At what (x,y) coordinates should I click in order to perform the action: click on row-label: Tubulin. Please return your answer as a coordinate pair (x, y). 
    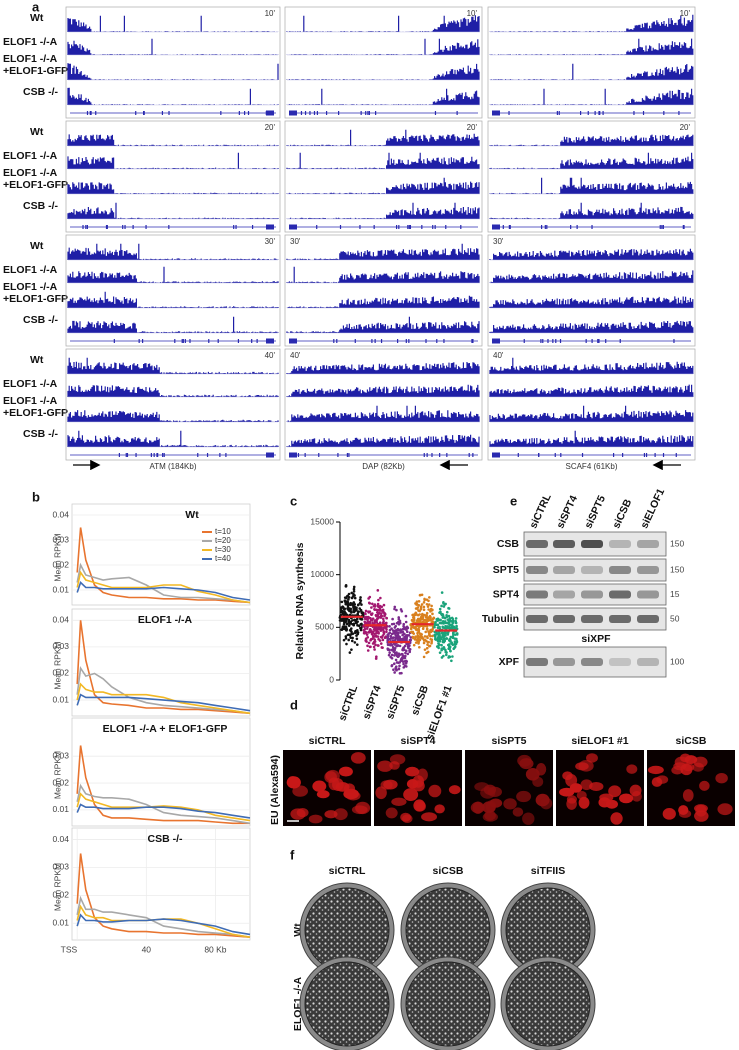
    Looking at the image, I should click on (500, 619).